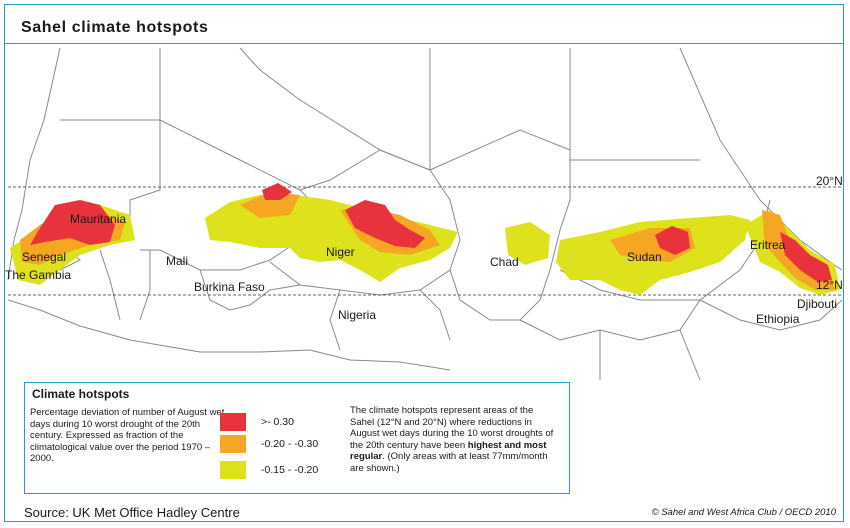  I want to click on country-label-mauritania: Mauritania, so click(98, 219).